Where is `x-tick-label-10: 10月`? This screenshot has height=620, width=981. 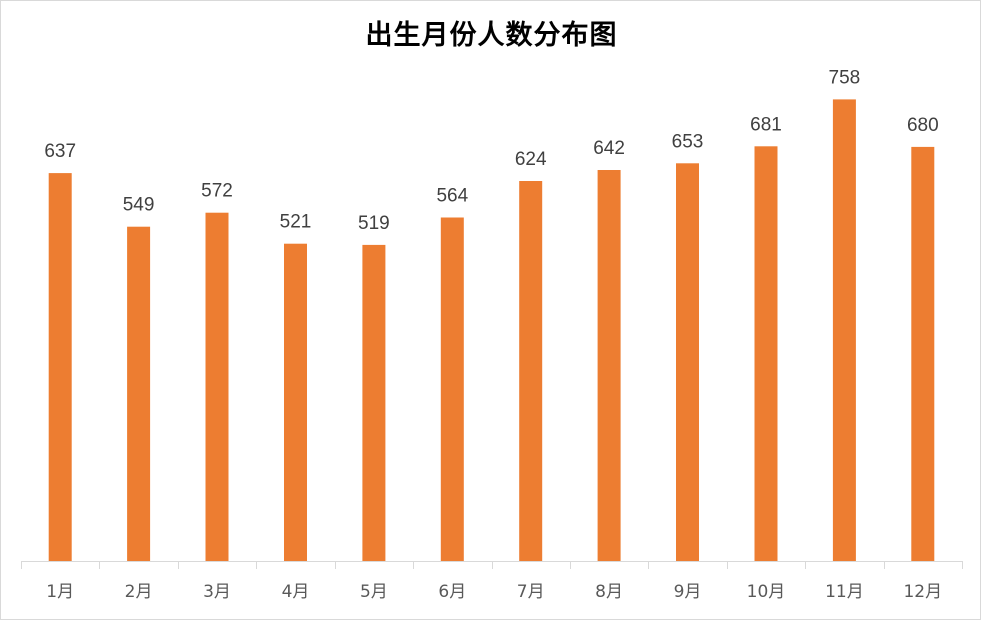 x-tick-label-10: 10月 is located at coordinates (766, 592).